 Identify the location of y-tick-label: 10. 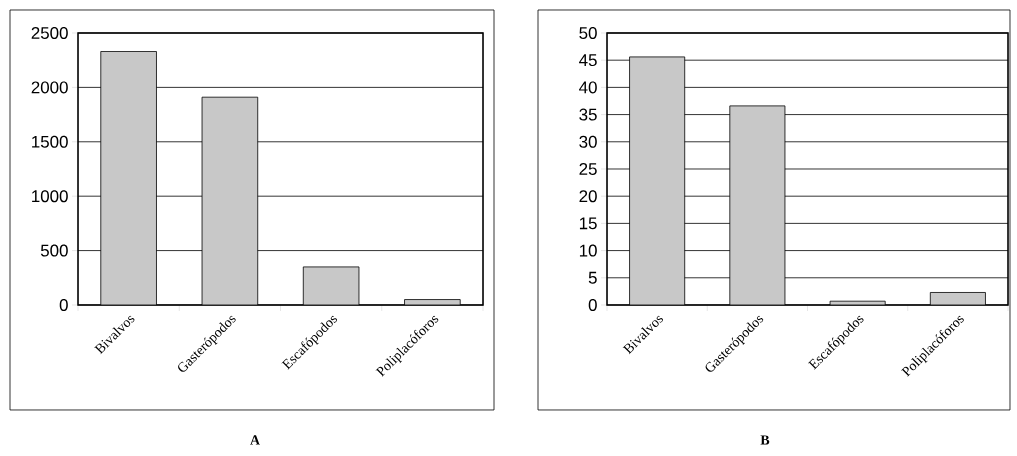
(588, 250).